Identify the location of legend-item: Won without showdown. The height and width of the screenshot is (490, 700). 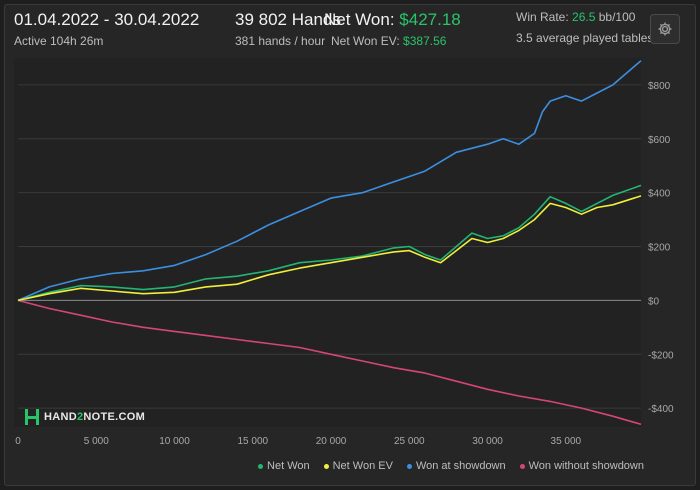
(581, 466).